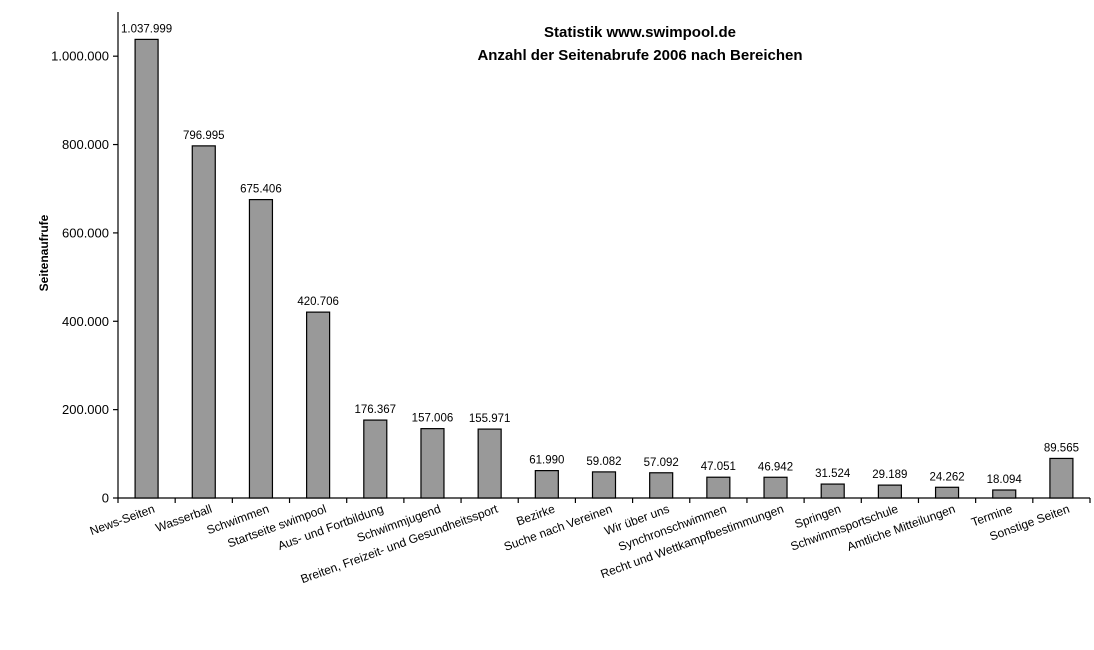 The image size is (1094, 650). I want to click on y-tick-label: 800.000, so click(85, 144).